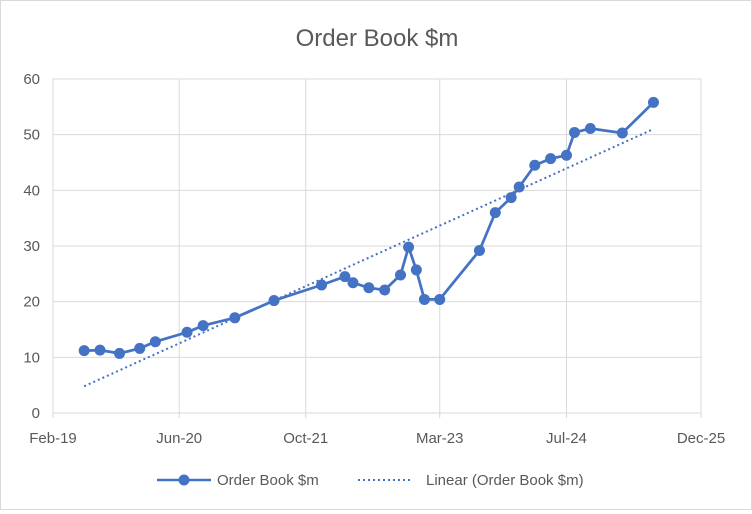  What do you see at coordinates (36, 413) in the screenshot?
I see `y-tick-label: 0` at bounding box center [36, 413].